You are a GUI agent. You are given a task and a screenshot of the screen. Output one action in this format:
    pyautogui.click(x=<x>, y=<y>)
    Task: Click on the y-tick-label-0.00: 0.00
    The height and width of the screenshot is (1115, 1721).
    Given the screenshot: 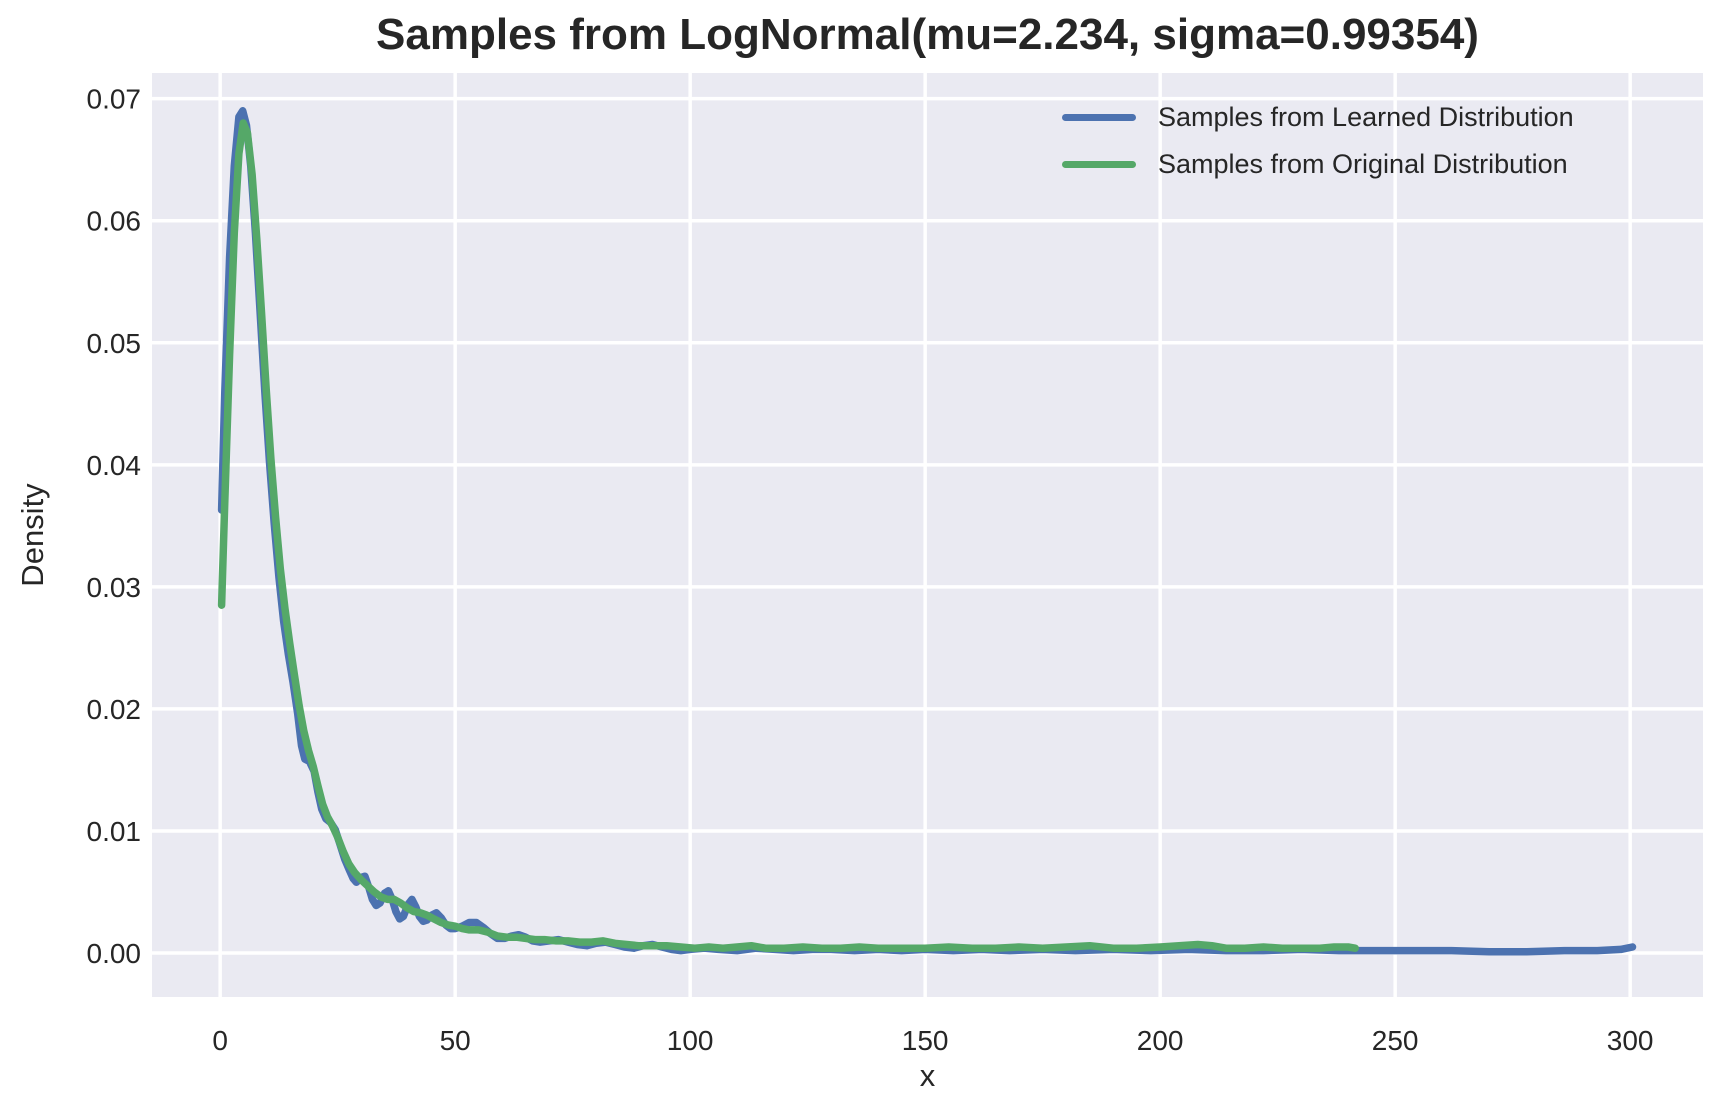 What is the action you would take?
    pyautogui.click(x=114, y=953)
    